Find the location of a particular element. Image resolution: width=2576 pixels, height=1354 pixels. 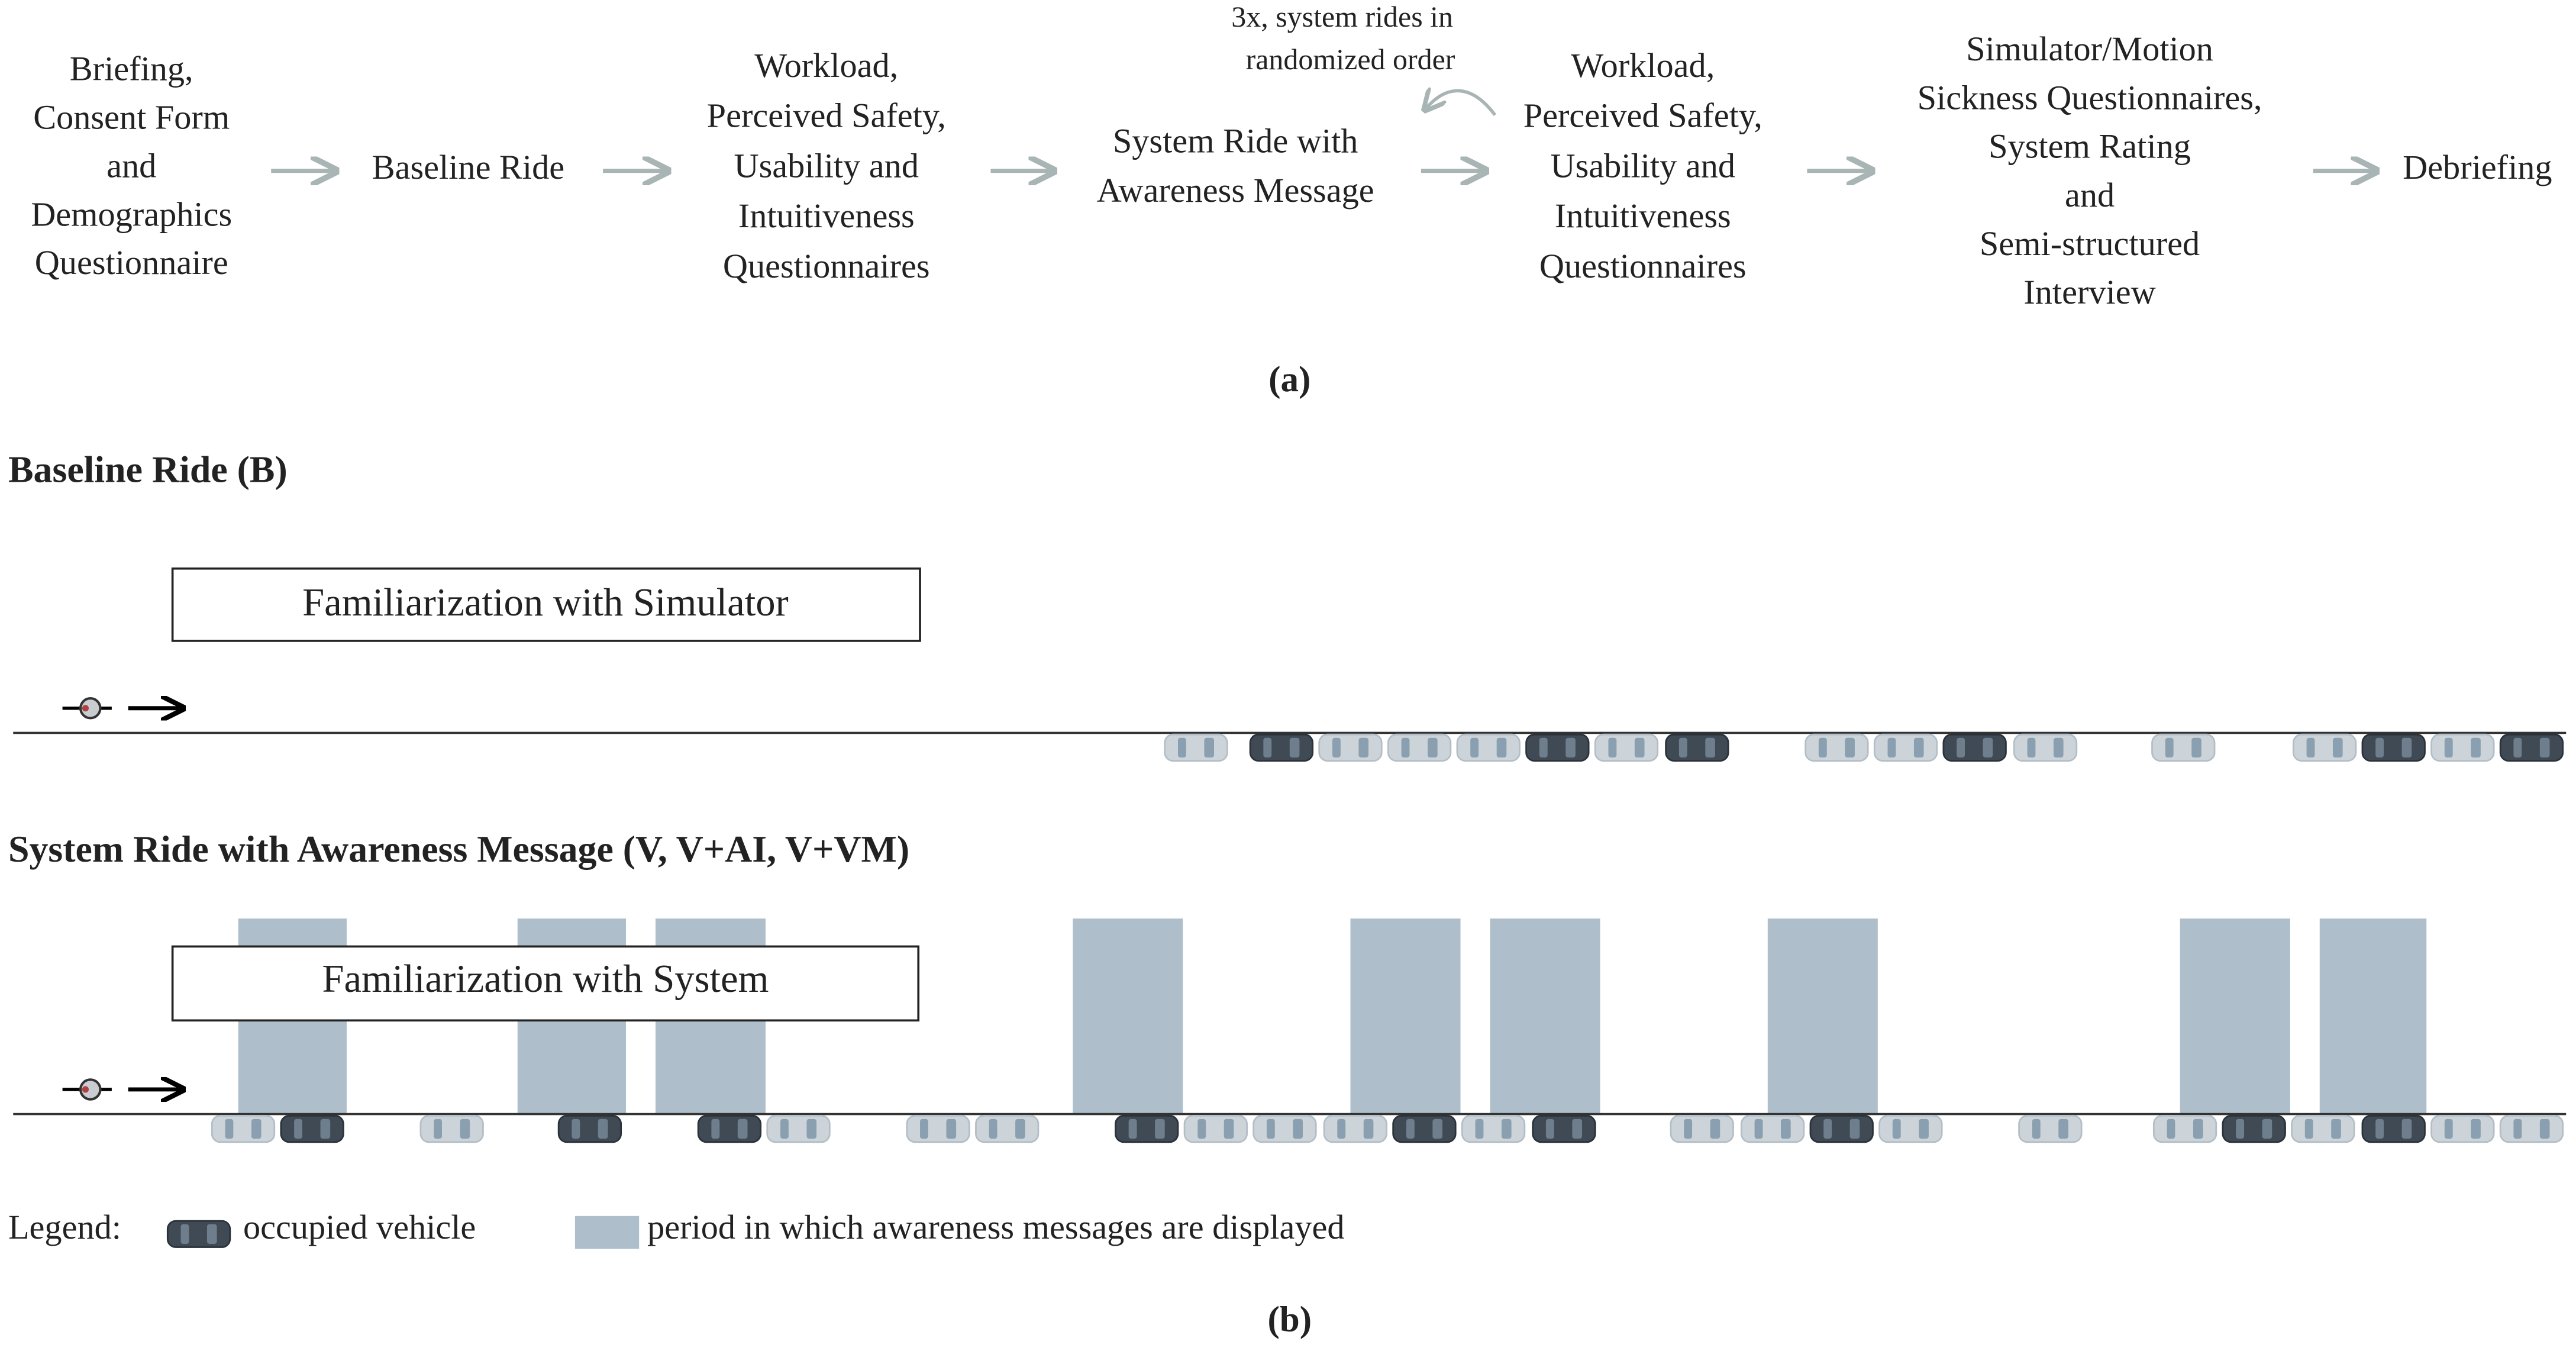

step-text: System Ride with is located at coordinates (1235, 141).